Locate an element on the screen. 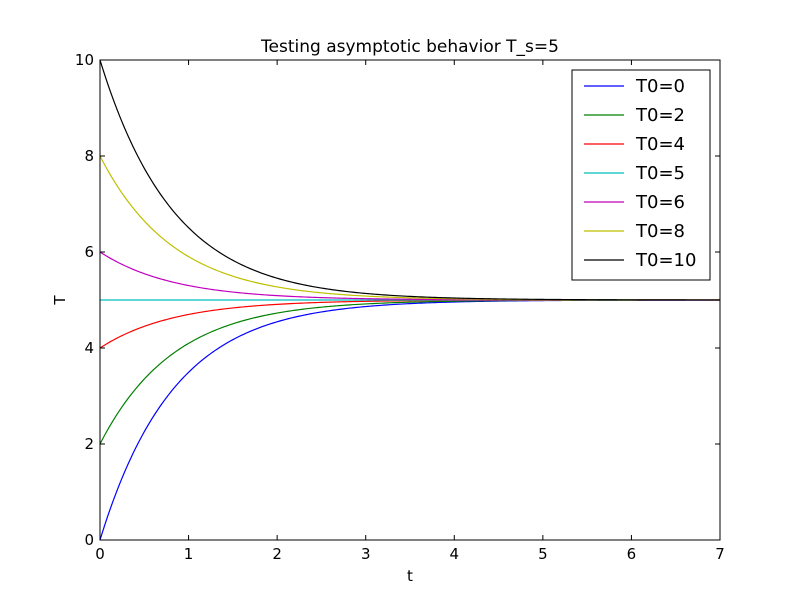 The width and height of the screenshot is (800, 600). legend-frame is located at coordinates (641, 175).